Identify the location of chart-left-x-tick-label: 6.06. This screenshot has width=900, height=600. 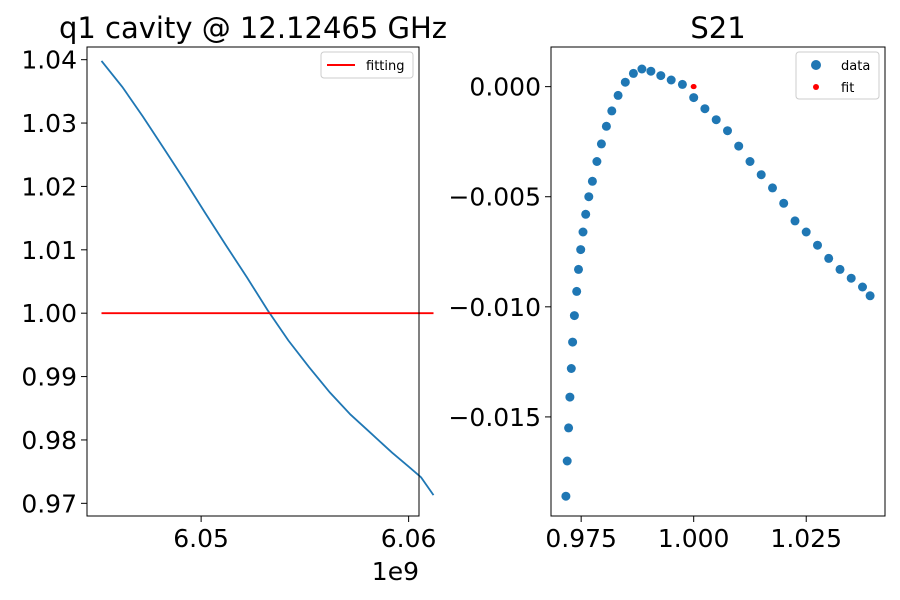
(409, 538).